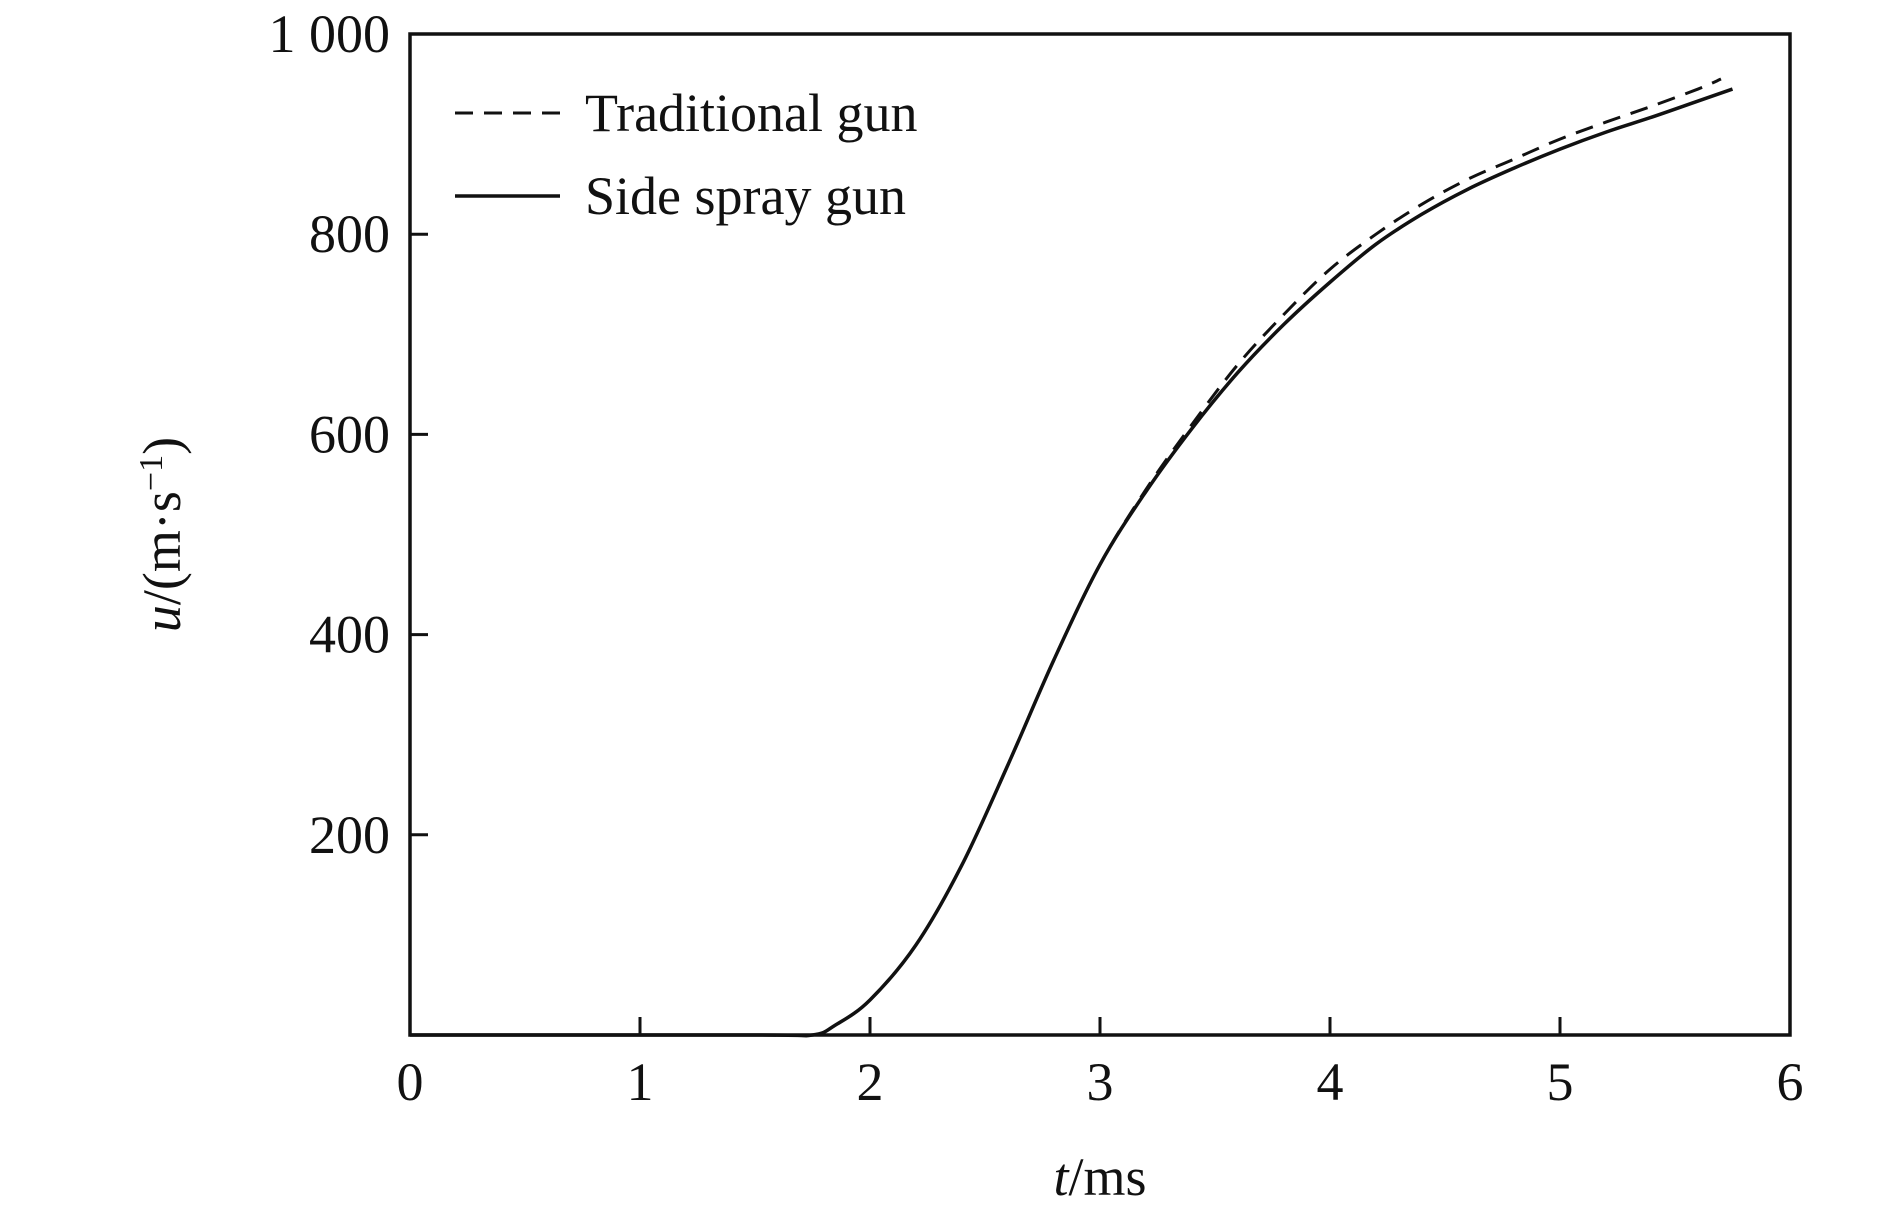 This screenshot has height=1214, width=1890. I want to click on y-tick-label: 400, so click(349, 635).